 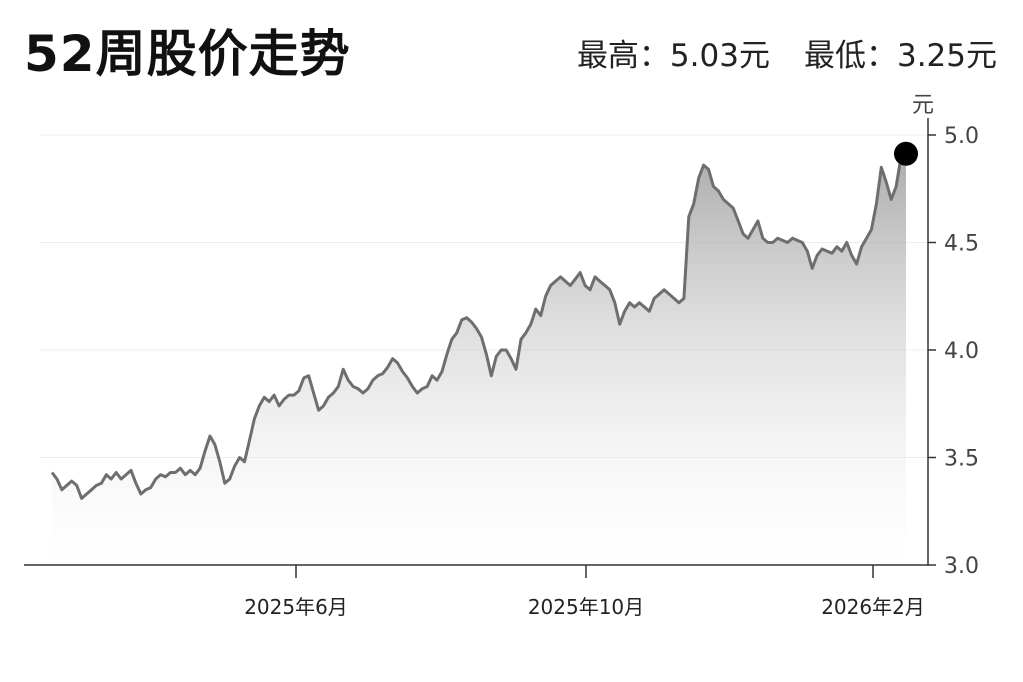 What do you see at coordinates (873, 607) in the screenshot?
I see `x-tick-label: 2026年2月` at bounding box center [873, 607].